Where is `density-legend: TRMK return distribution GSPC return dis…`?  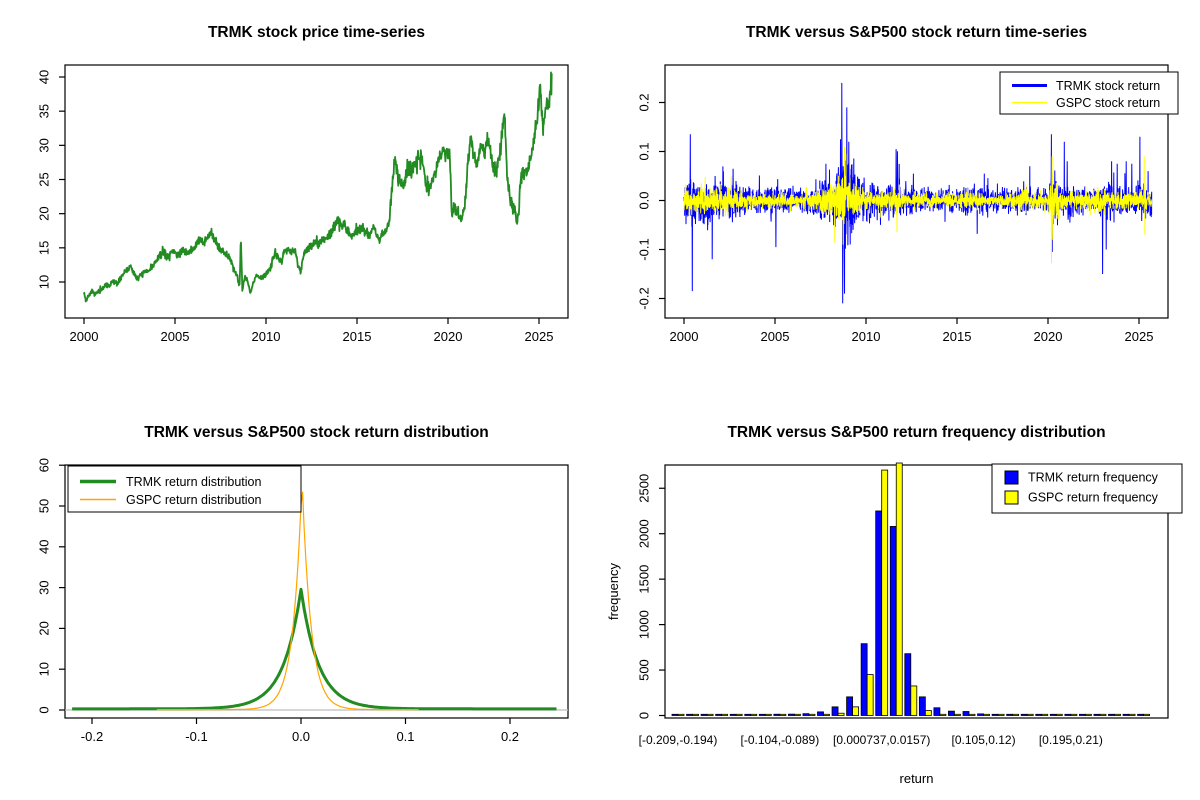 density-legend: TRMK return distribution GSPC return dis… is located at coordinates (184, 489).